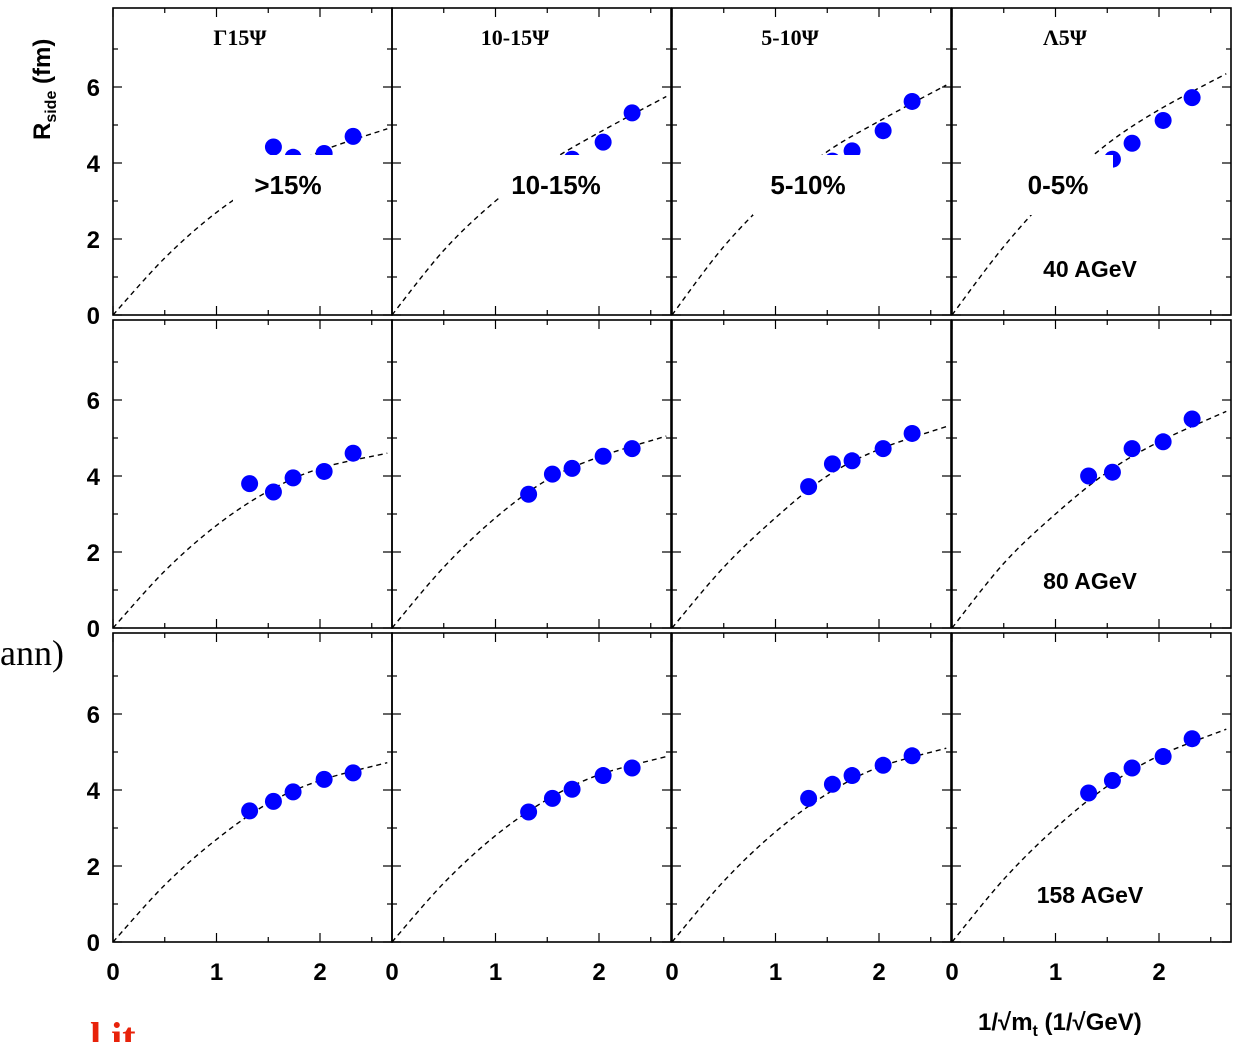 The image size is (1237, 1042). I want to click on panel-frame-r0-c2, so click(811, 161).